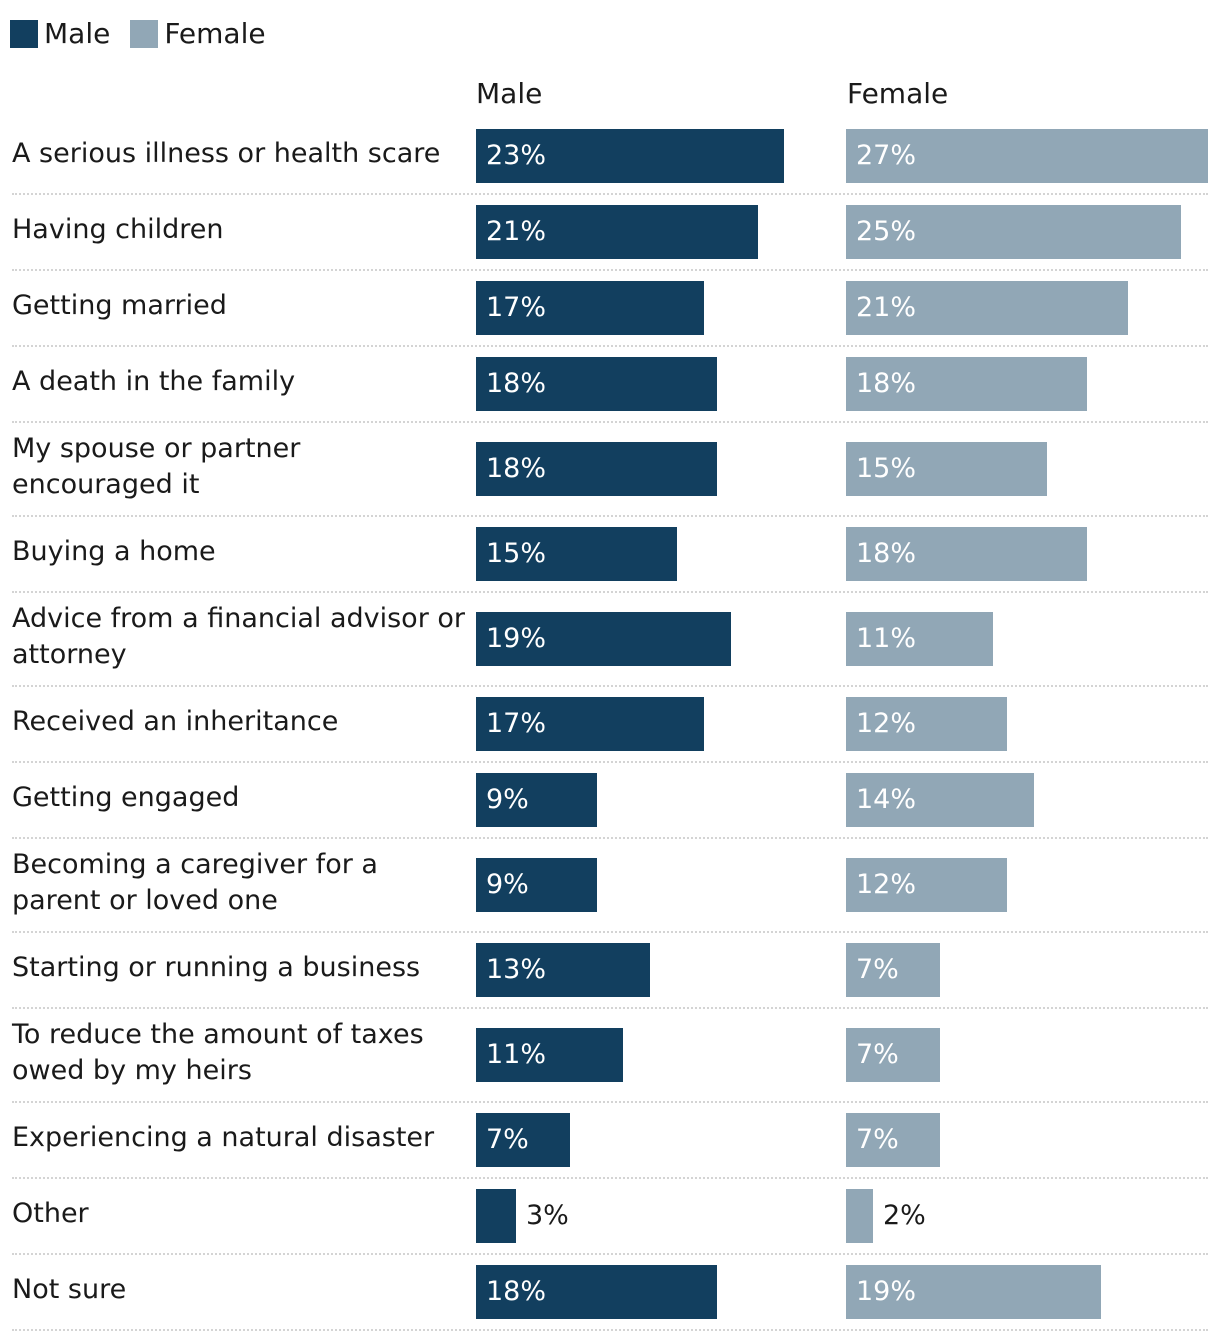 Image resolution: width=1220 pixels, height=1332 pixels. What do you see at coordinates (610, 1218) in the screenshot?
I see `chart-row: Other 3% 2%` at bounding box center [610, 1218].